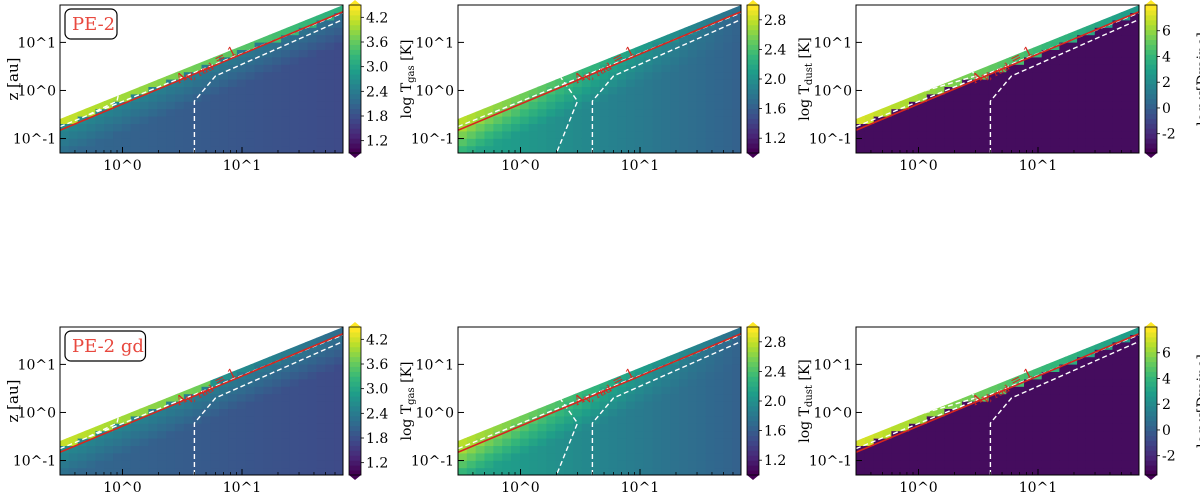  Describe the element at coordinates (355, 324) in the screenshot. I see `colorbar-extend-top` at that location.